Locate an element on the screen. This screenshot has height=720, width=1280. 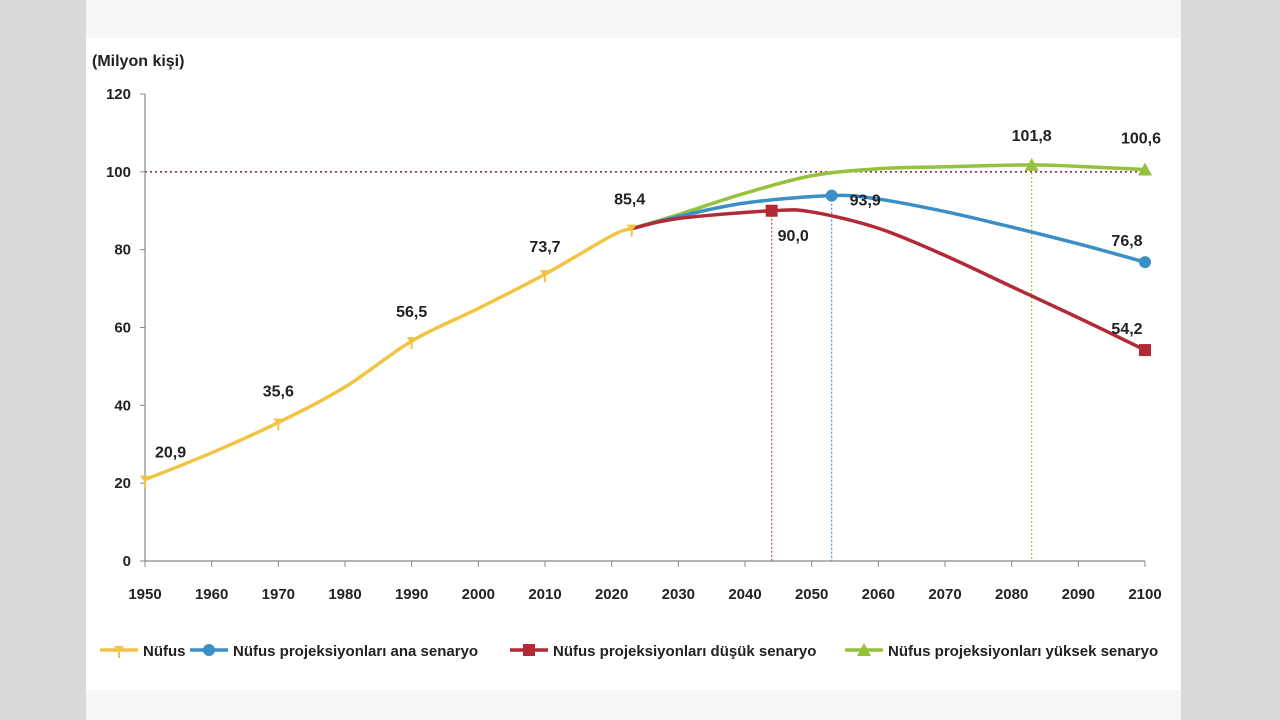
data-label: 93,9 is located at coordinates (865, 201).